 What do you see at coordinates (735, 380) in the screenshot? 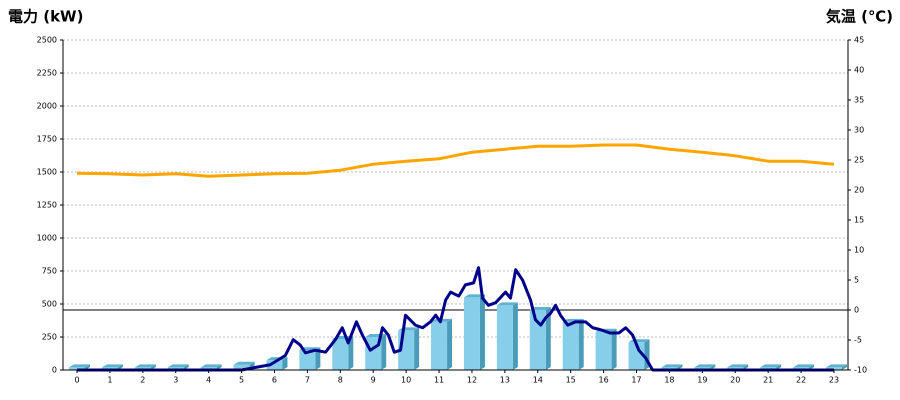
I see `x-tick-label: 20` at bounding box center [735, 380].